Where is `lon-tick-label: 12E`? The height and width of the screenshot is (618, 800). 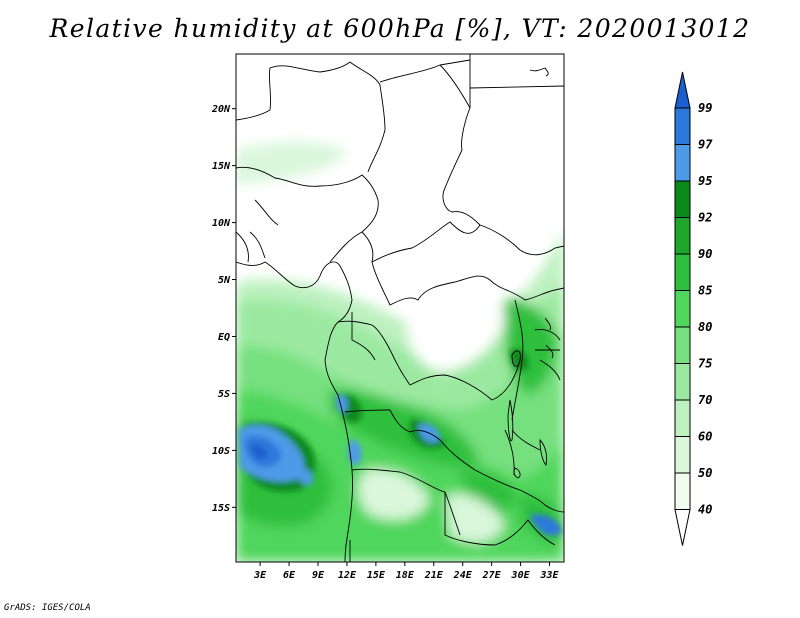 lon-tick-label: 12E is located at coordinates (347, 575).